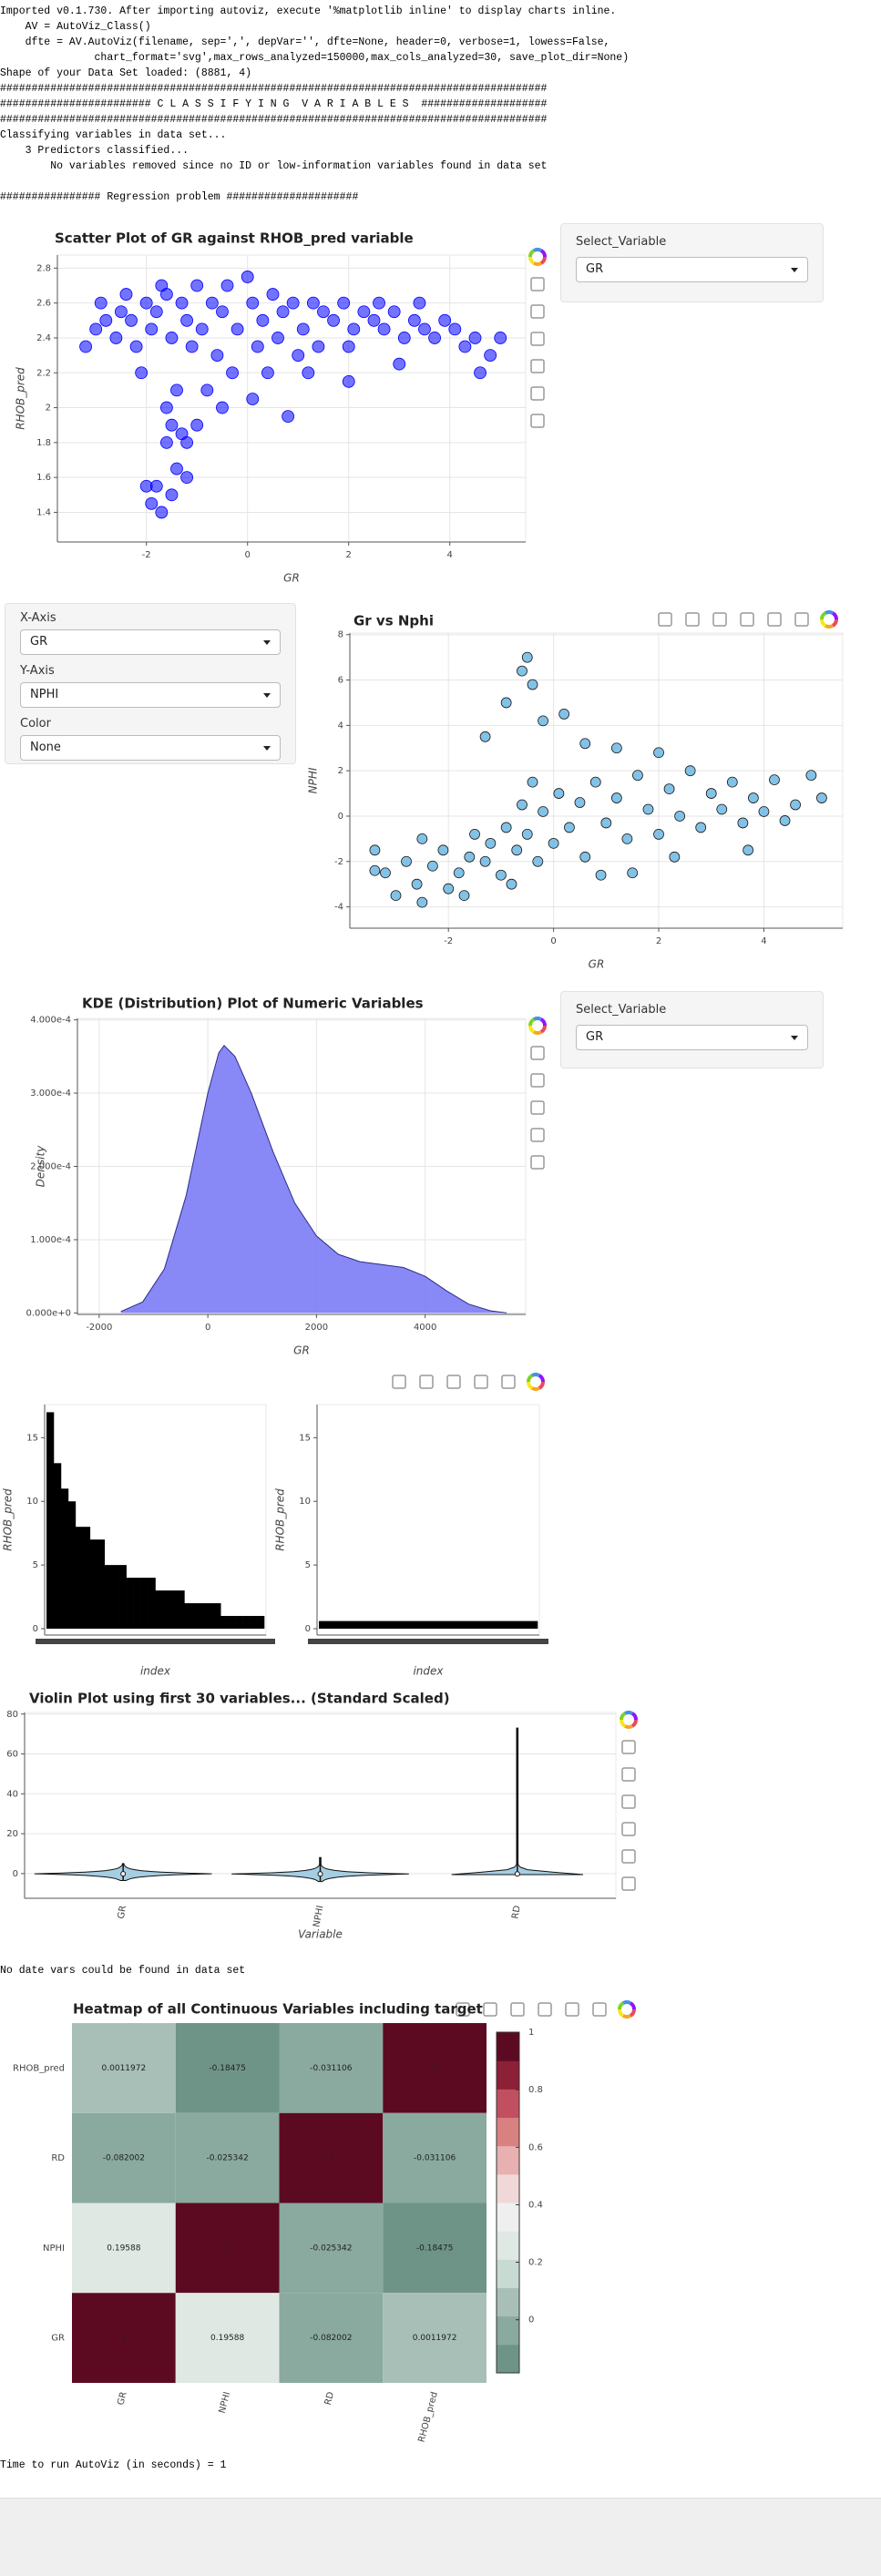 This screenshot has height=2576, width=881. I want to click on x-axis-label: GR, so click(597, 965).